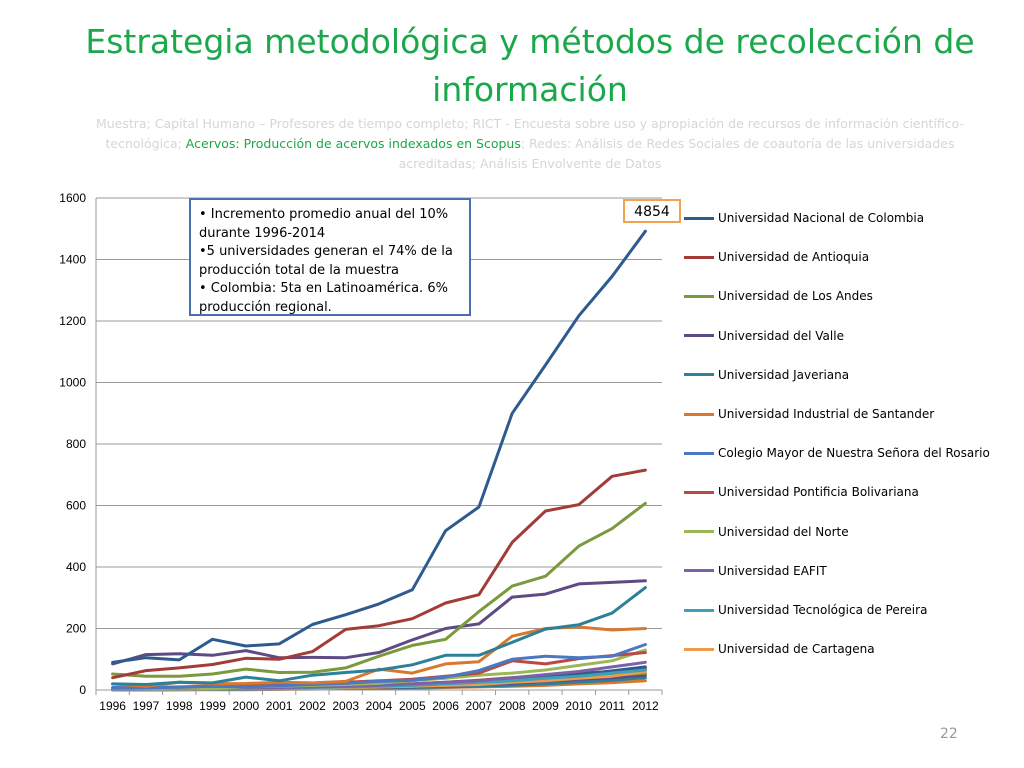  What do you see at coordinates (512, 706) in the screenshot?
I see `x-tick-label: 2008` at bounding box center [512, 706].